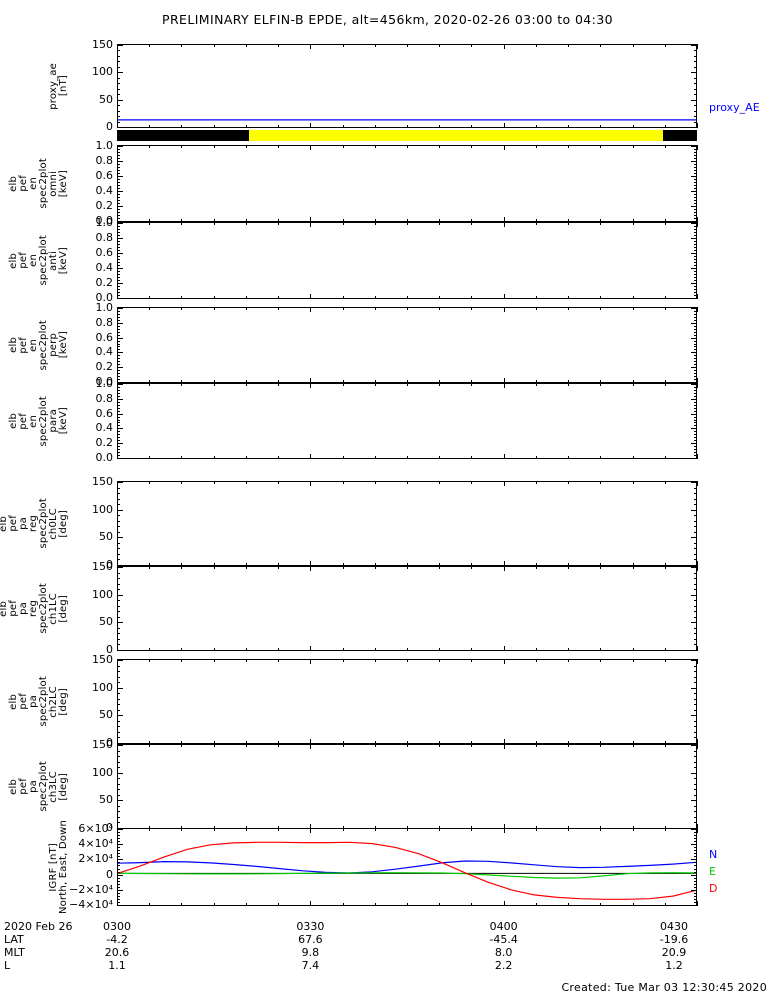 Image resolution: width=775 pixels, height=1000 pixels. I want to click on plot-area-en-para, so click(407, 421).